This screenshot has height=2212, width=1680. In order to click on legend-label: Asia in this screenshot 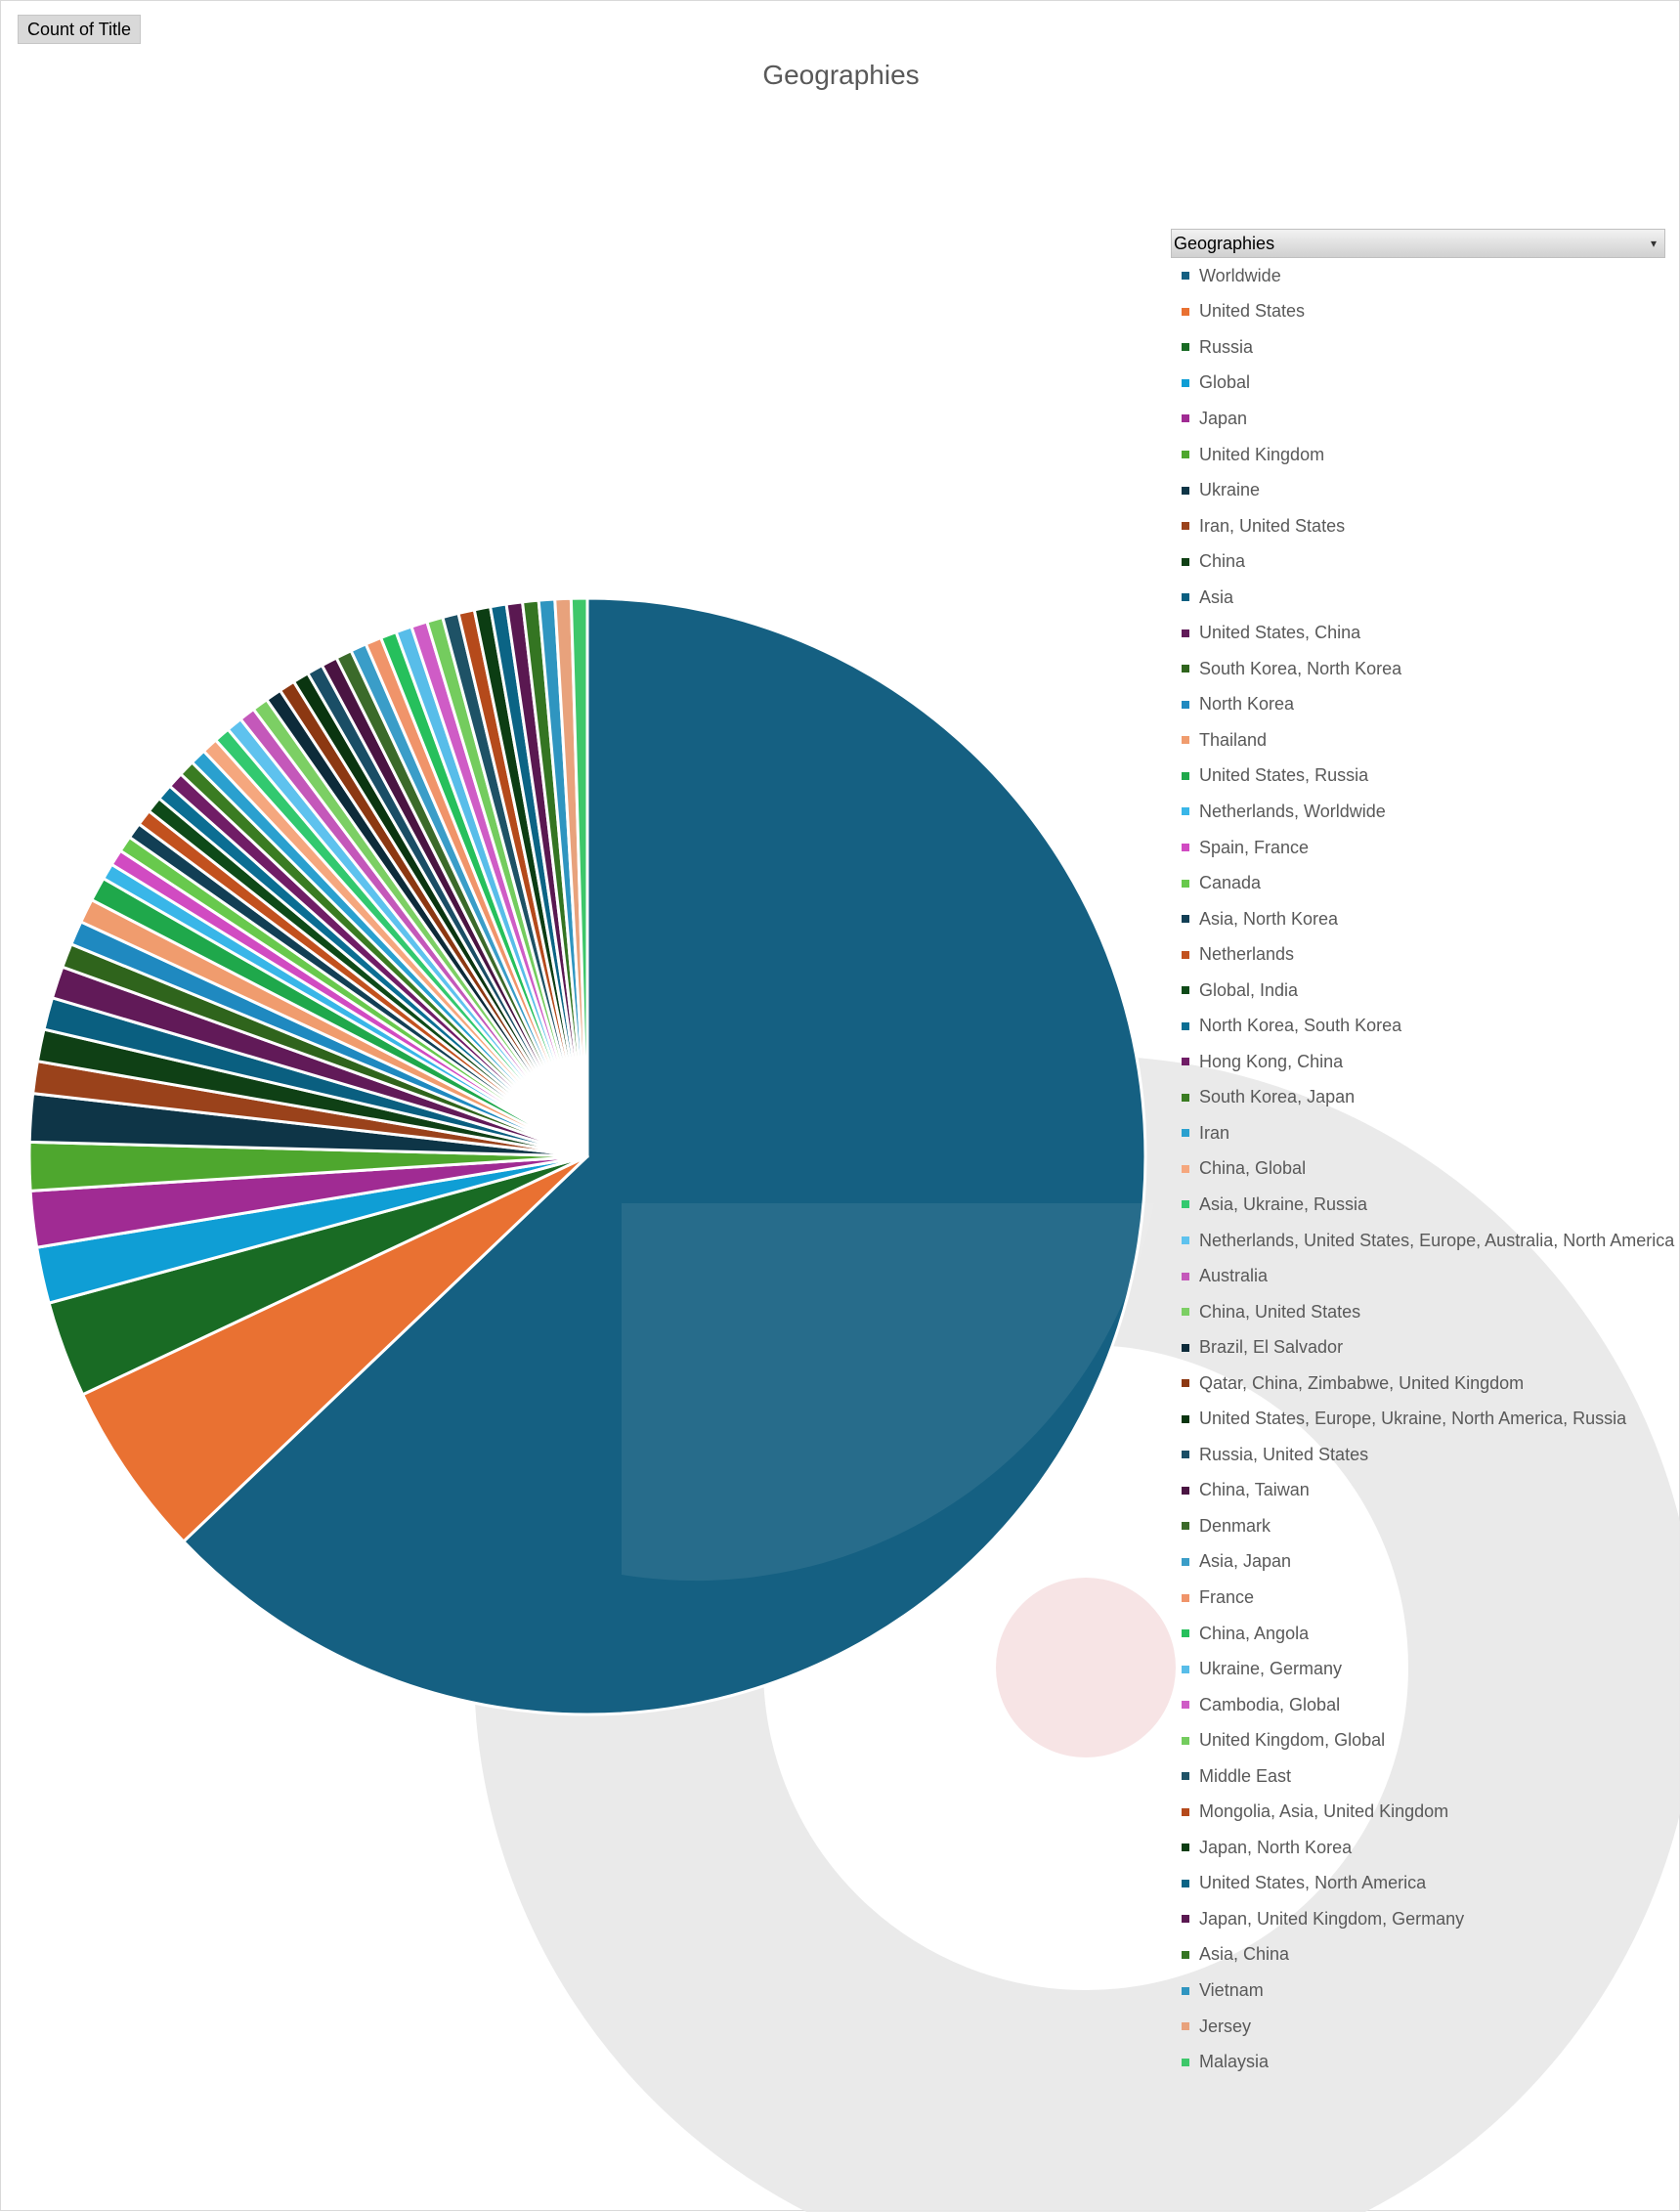, I will do `click(1216, 596)`.